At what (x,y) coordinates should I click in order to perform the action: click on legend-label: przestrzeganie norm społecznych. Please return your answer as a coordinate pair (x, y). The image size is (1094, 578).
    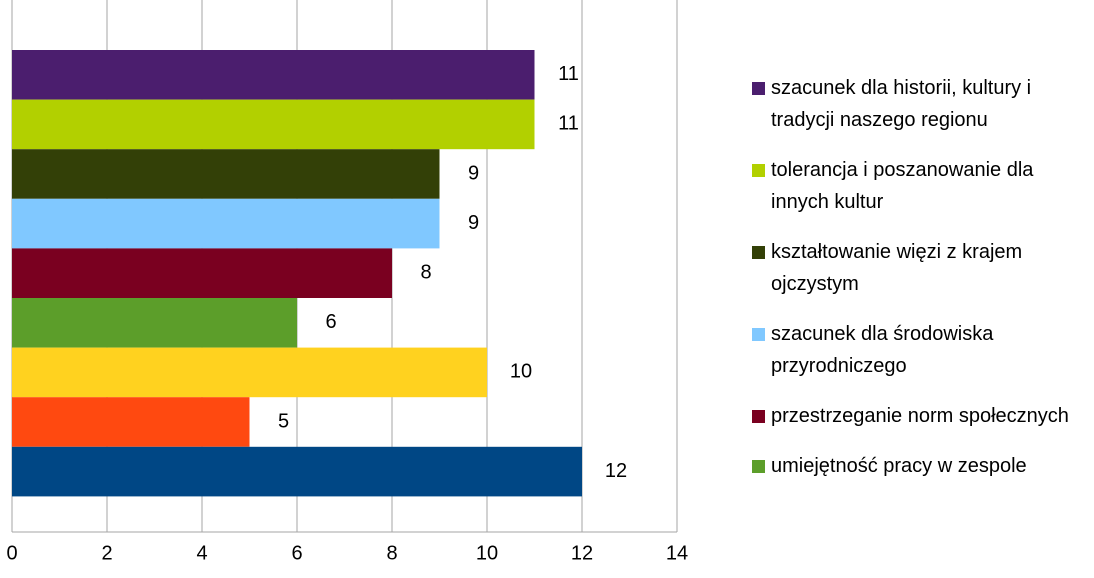
    Looking at the image, I should click on (920, 416).